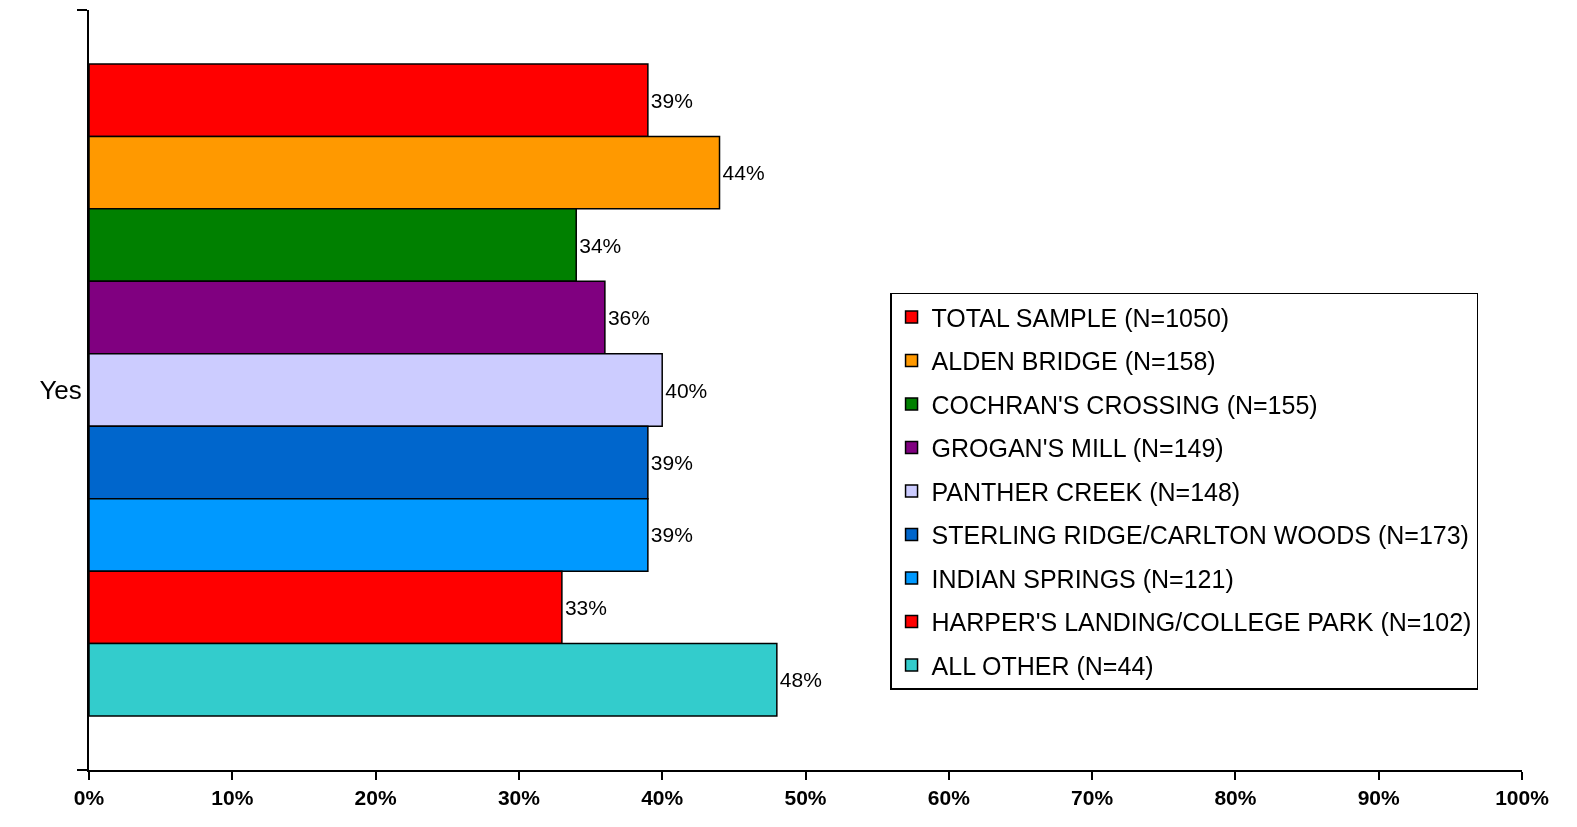 This screenshot has width=1577, height=827. What do you see at coordinates (686, 390) in the screenshot?
I see `data-label: 40%` at bounding box center [686, 390].